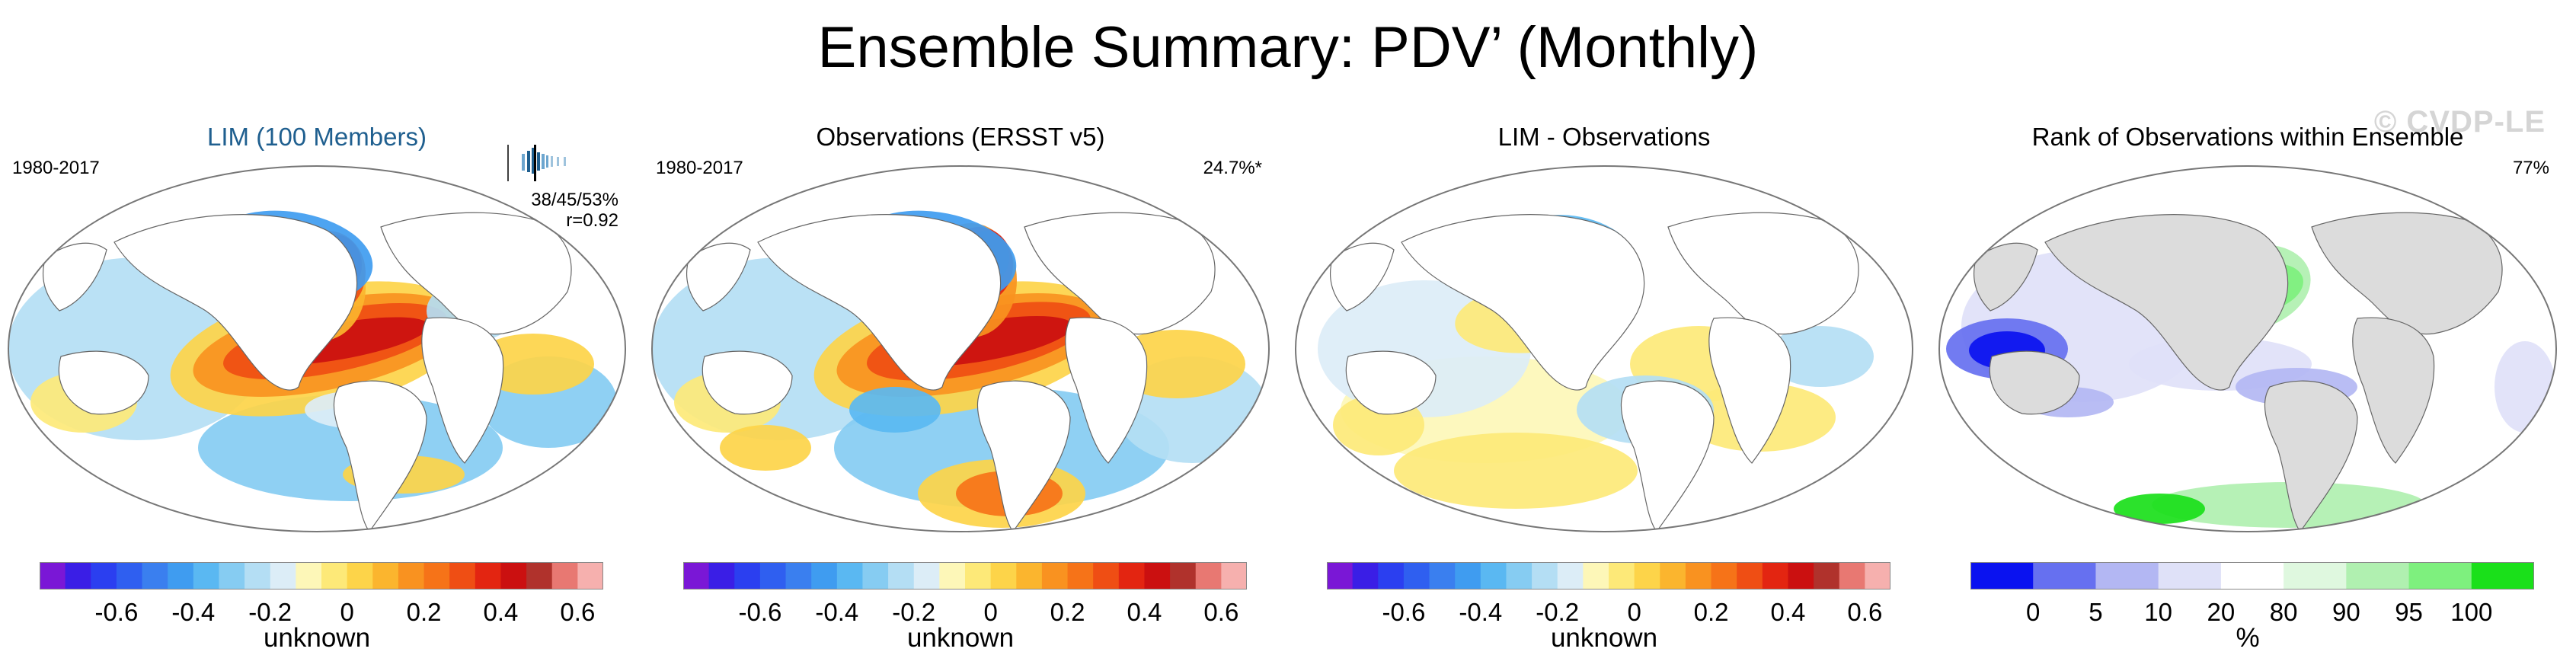 The width and height of the screenshot is (2576, 671). I want to click on colorbar-tick-label: -0.2, so click(914, 612).